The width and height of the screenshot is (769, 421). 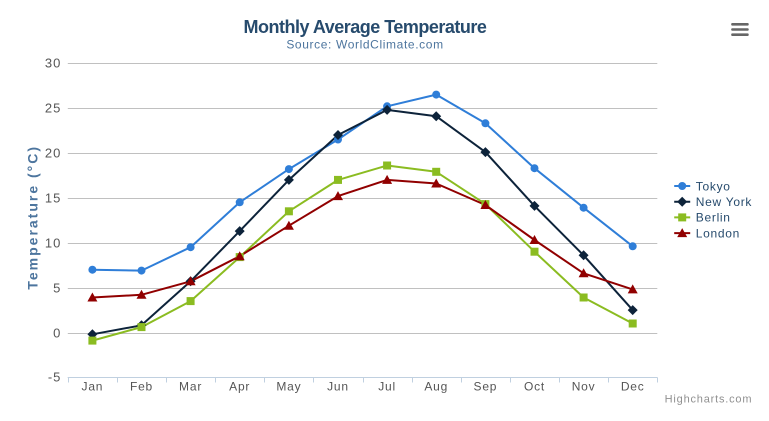 What do you see at coordinates (534, 387) in the screenshot?
I see `svg-text: Oct` at bounding box center [534, 387].